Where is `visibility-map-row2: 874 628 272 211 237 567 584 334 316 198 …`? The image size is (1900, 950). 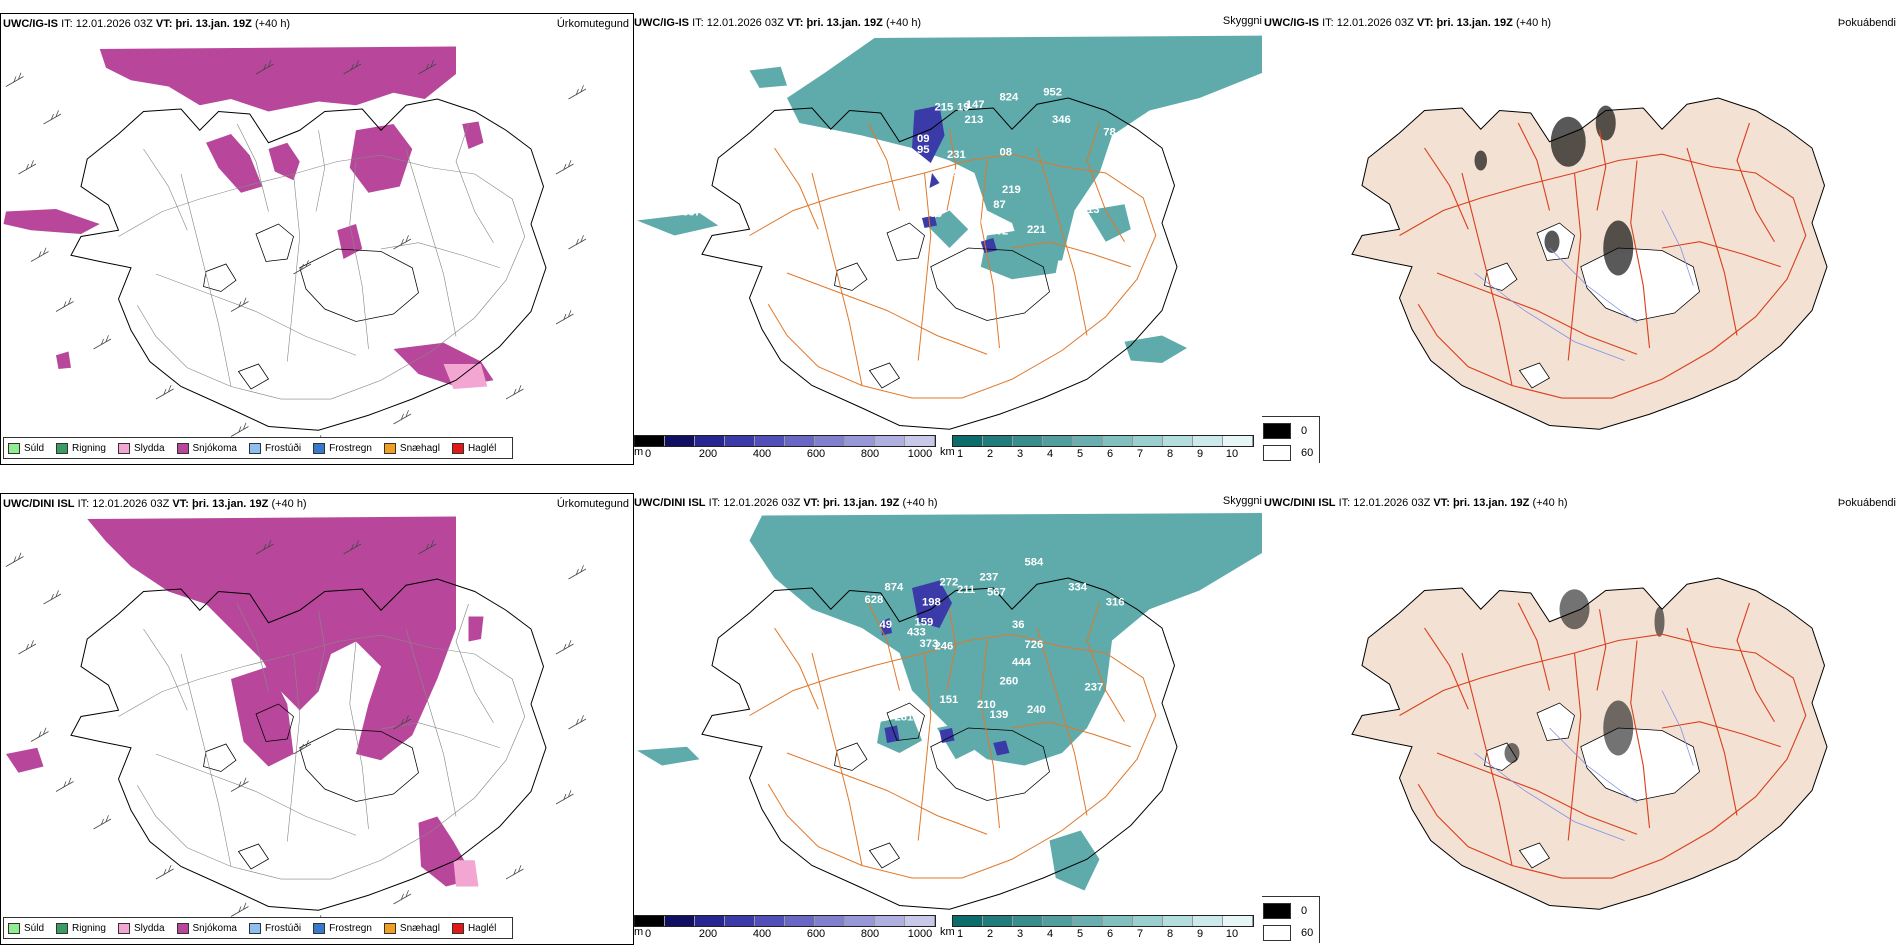
visibility-map-row2: 874 628 272 211 237 567 584 334 316 198 … is located at coordinates (949, 711).